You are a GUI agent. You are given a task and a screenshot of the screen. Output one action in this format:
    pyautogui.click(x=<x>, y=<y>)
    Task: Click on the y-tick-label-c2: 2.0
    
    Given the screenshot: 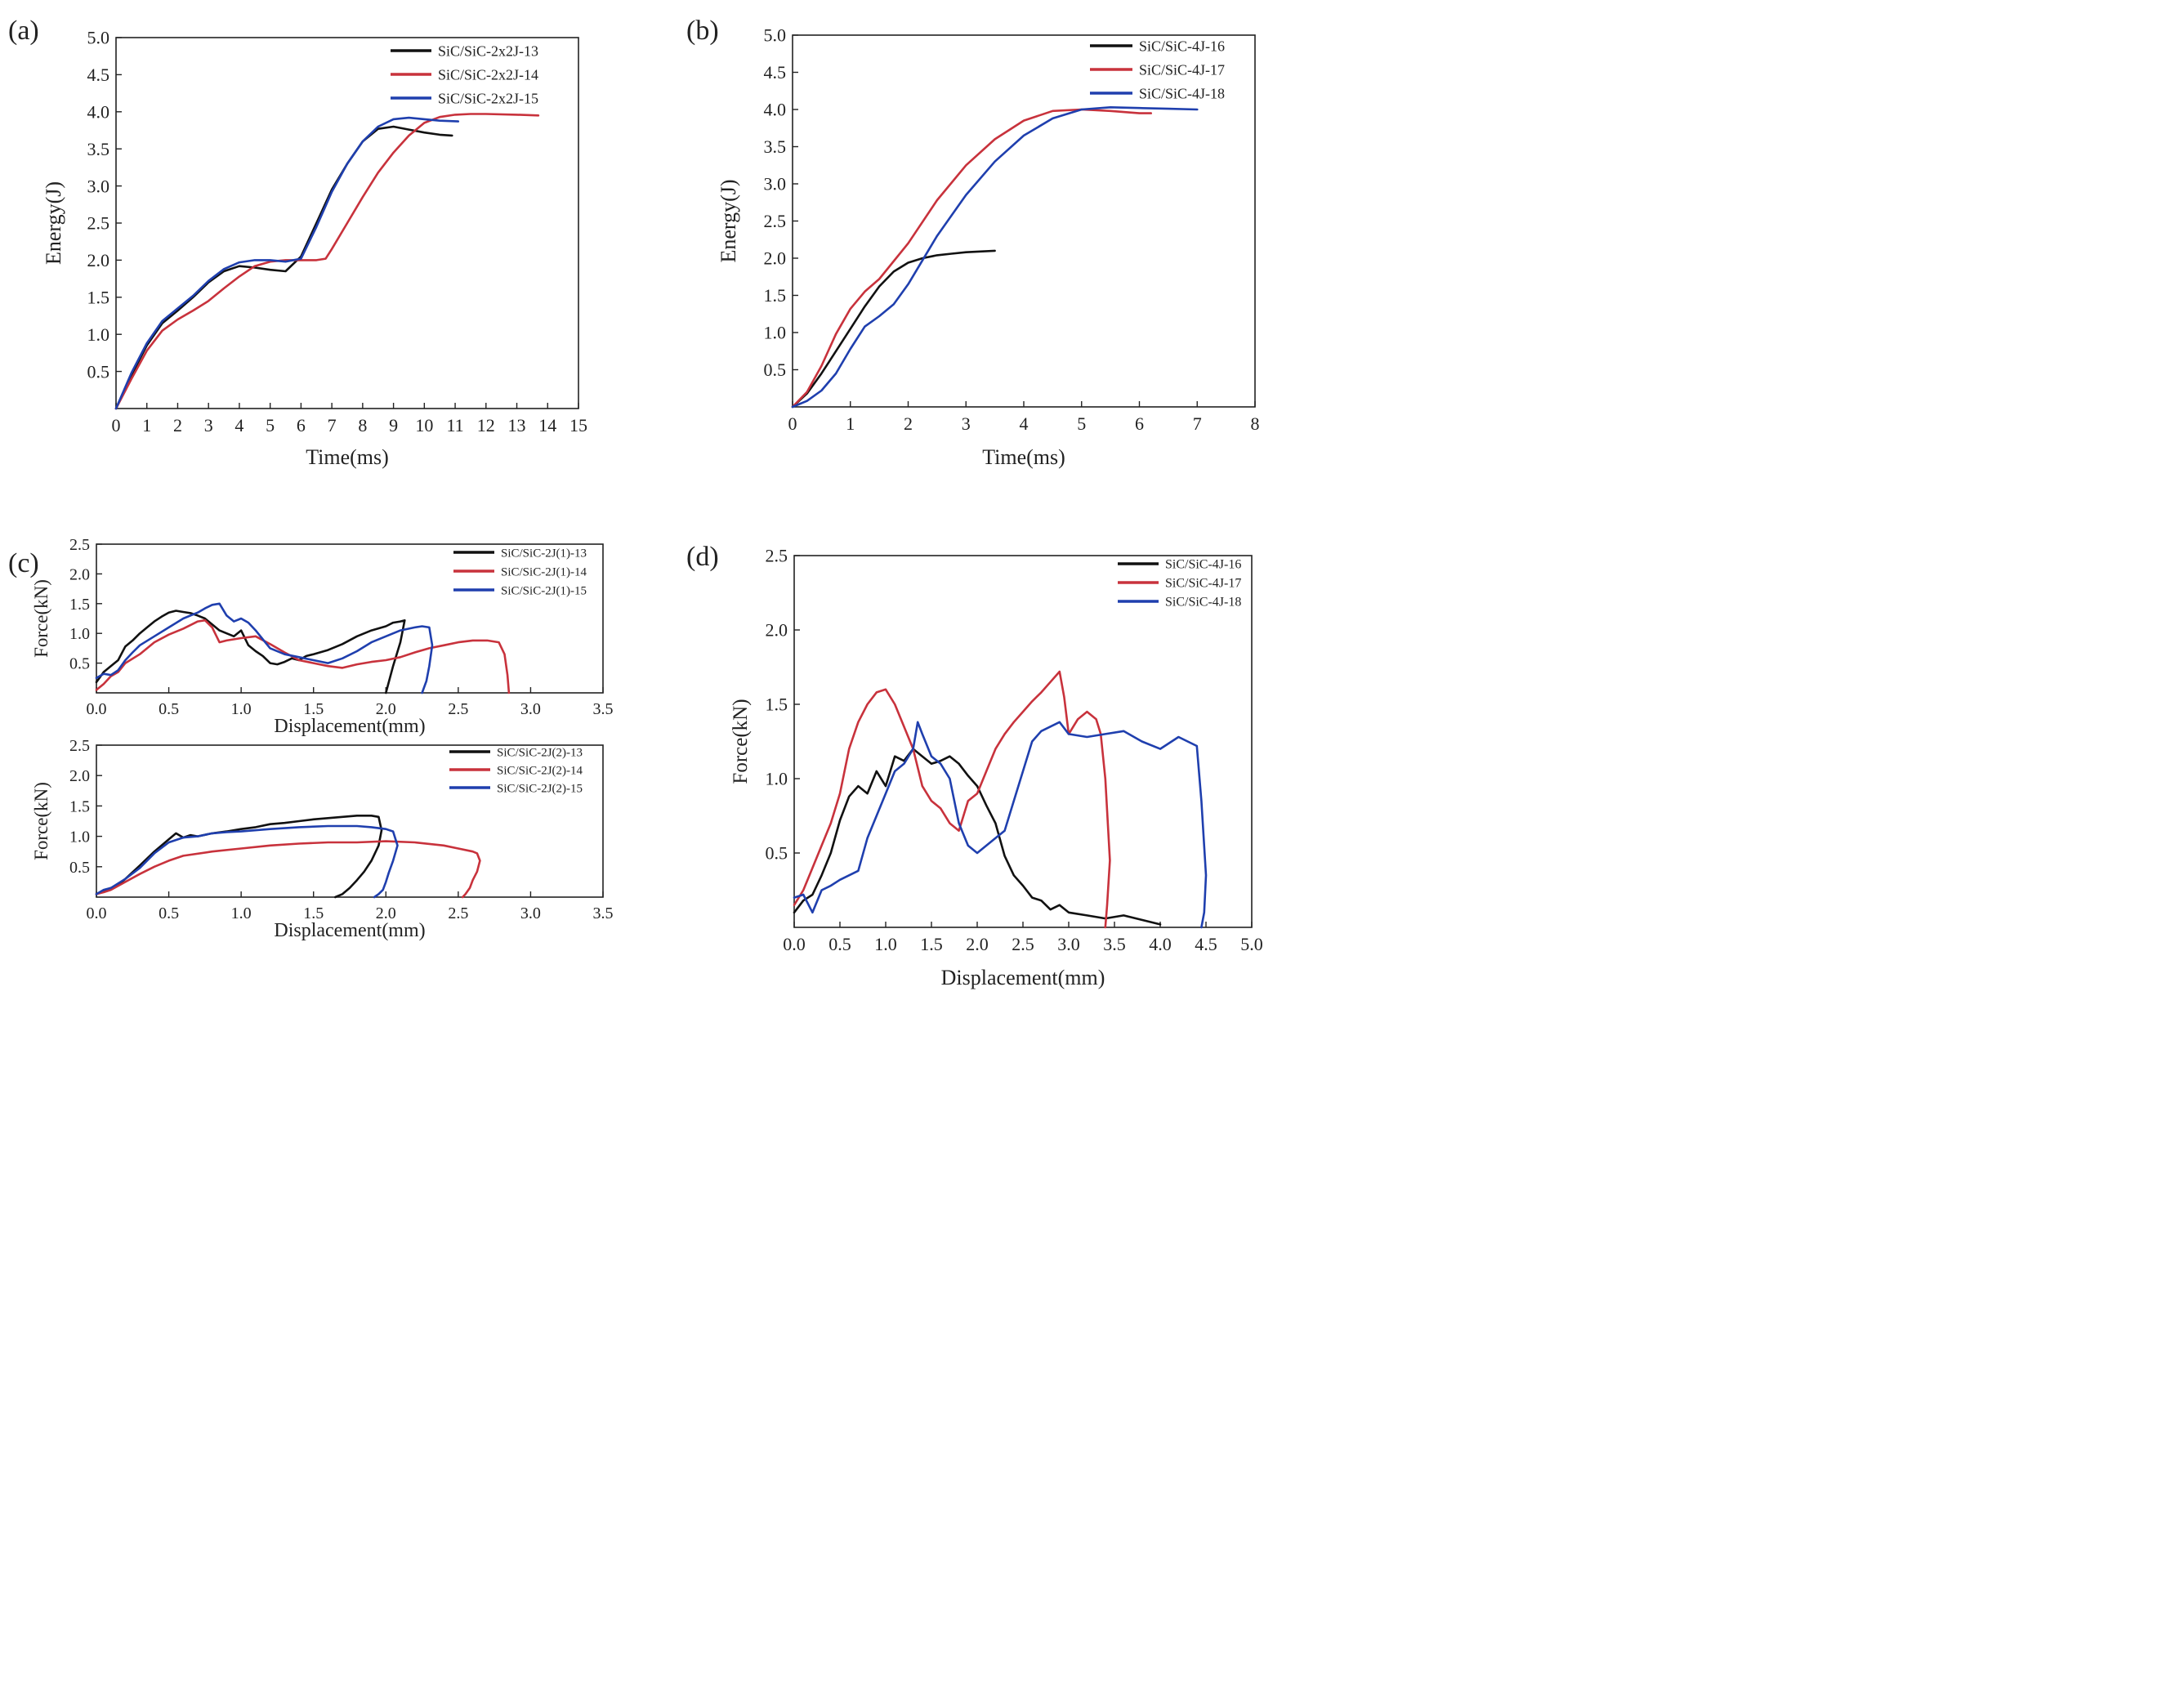 What is the action you would take?
    pyautogui.click(x=79, y=776)
    